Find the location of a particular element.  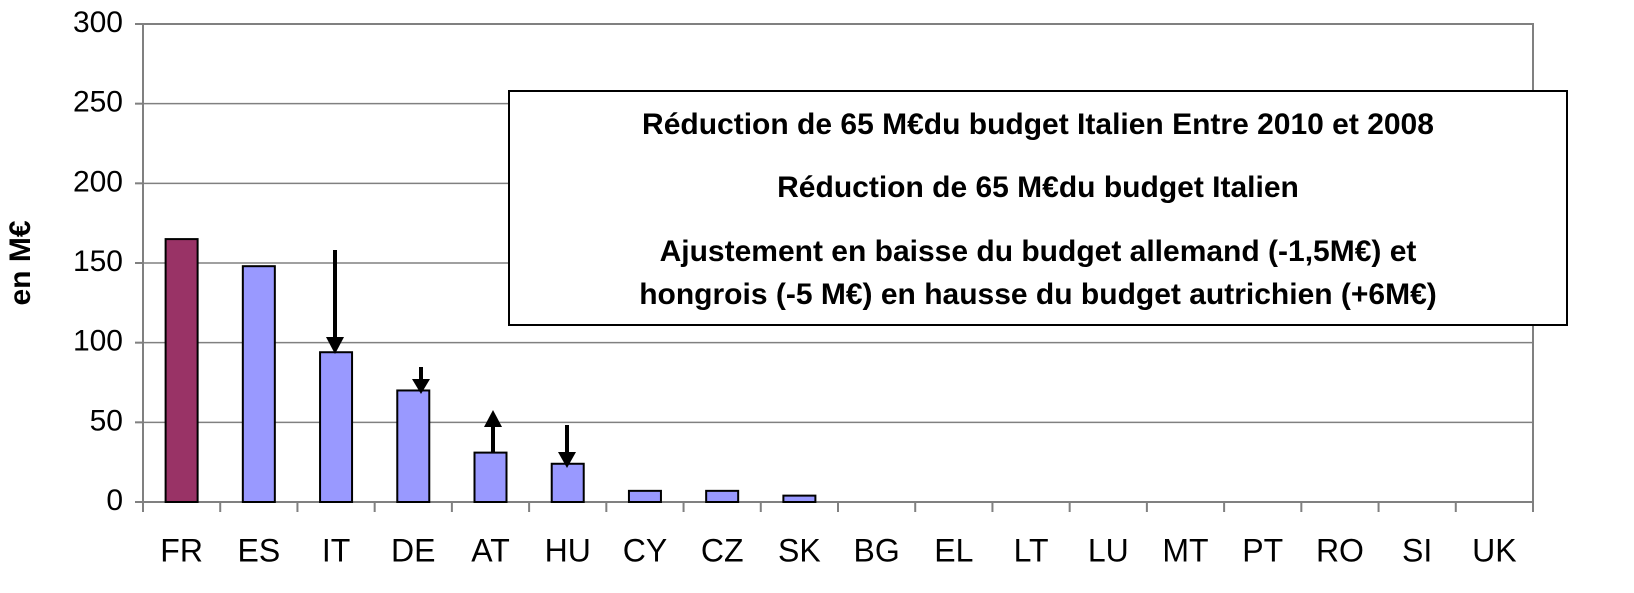

annotation: Réduction de 65 M€du budget Italien is located at coordinates (1038, 187).